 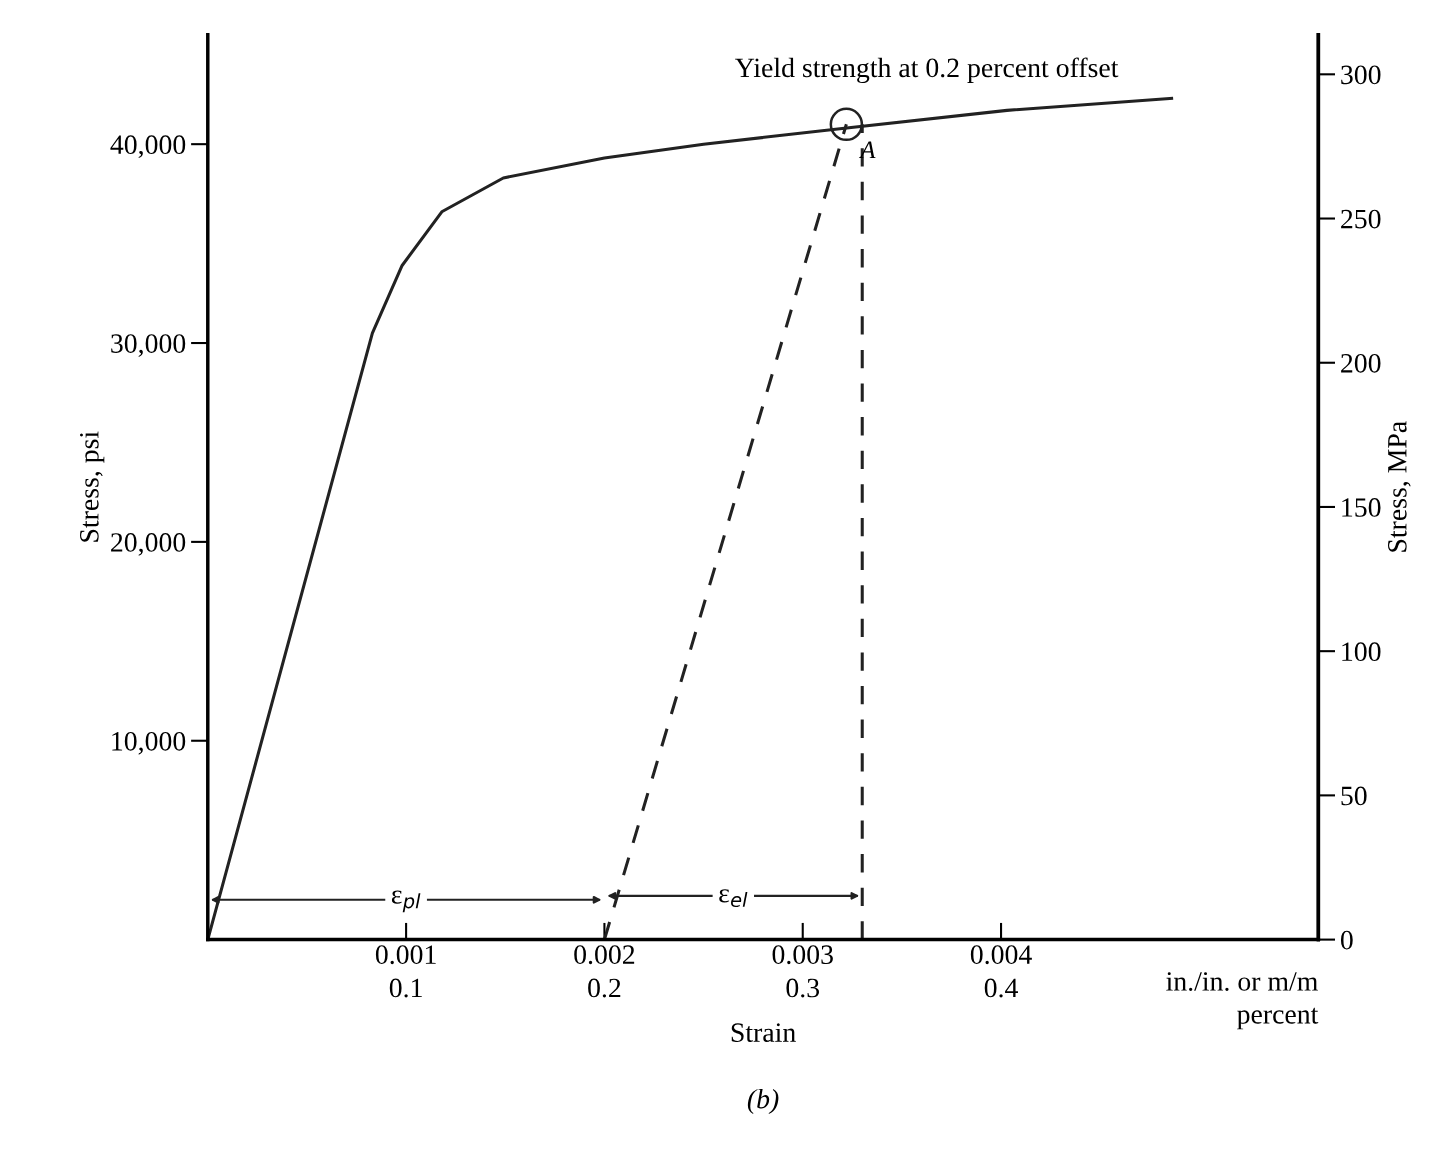 I want to click on x2-tick-label: 0.1, so click(x=405, y=988).